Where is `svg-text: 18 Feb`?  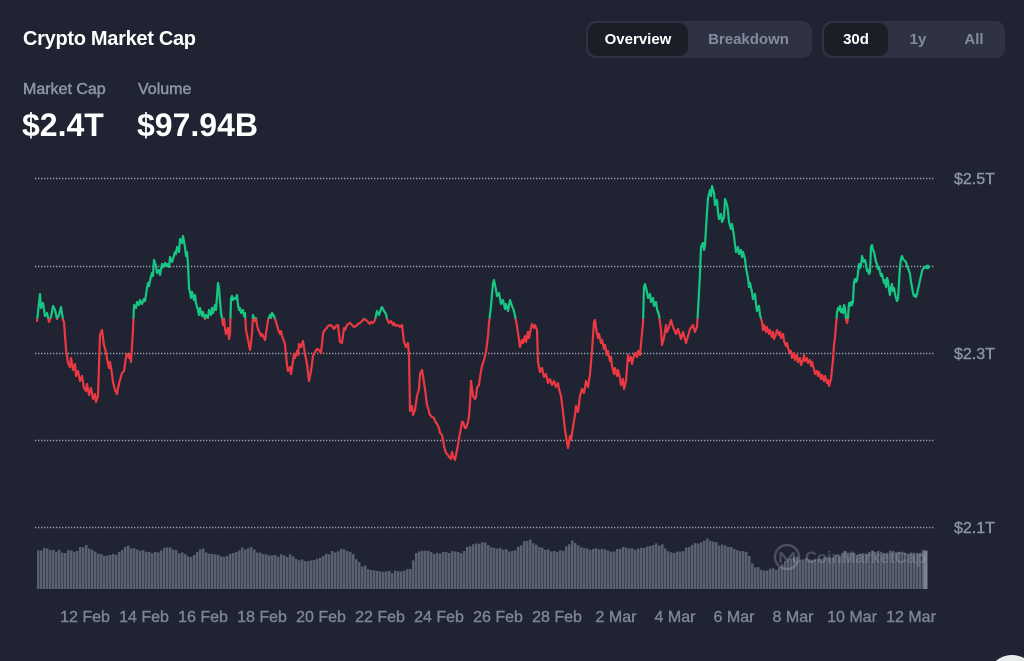 svg-text: 18 Feb is located at coordinates (262, 617).